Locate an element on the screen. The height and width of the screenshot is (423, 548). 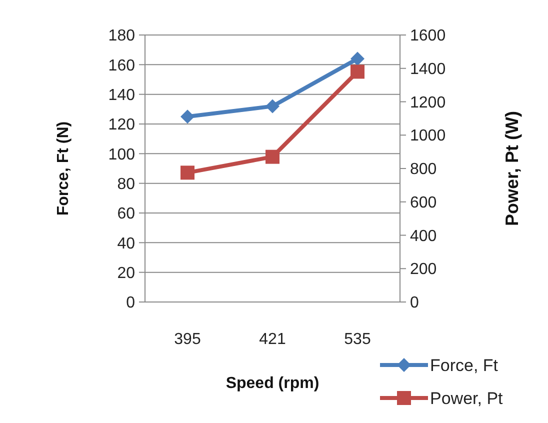
y-tick-label: 100 is located at coordinates (122, 155).